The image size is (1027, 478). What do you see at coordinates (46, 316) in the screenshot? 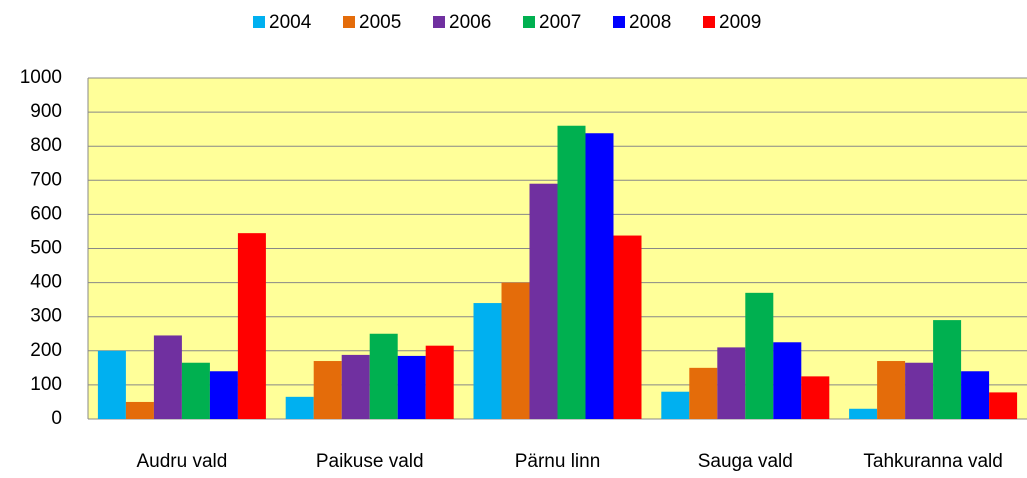
I see `y-tick-label: 300` at bounding box center [46, 316].